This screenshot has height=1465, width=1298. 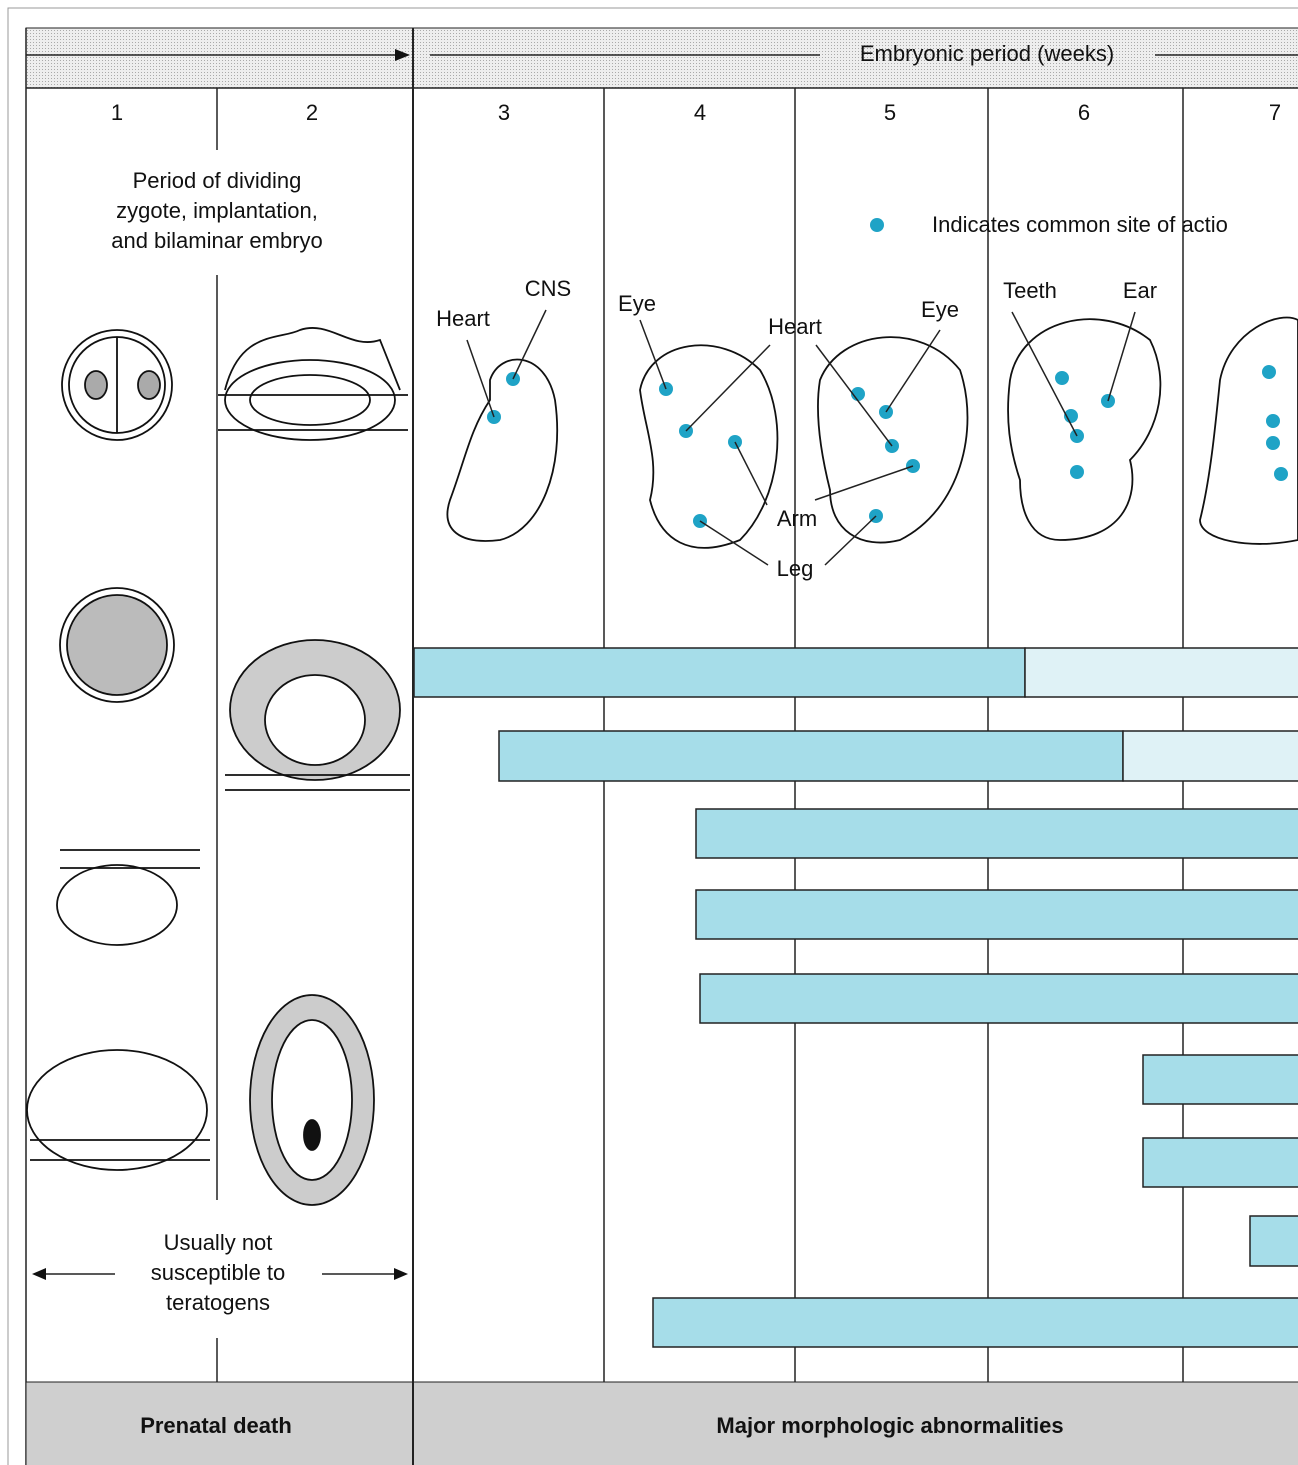 I want to click on period-text: and bilaminar embryo, so click(x=217, y=240).